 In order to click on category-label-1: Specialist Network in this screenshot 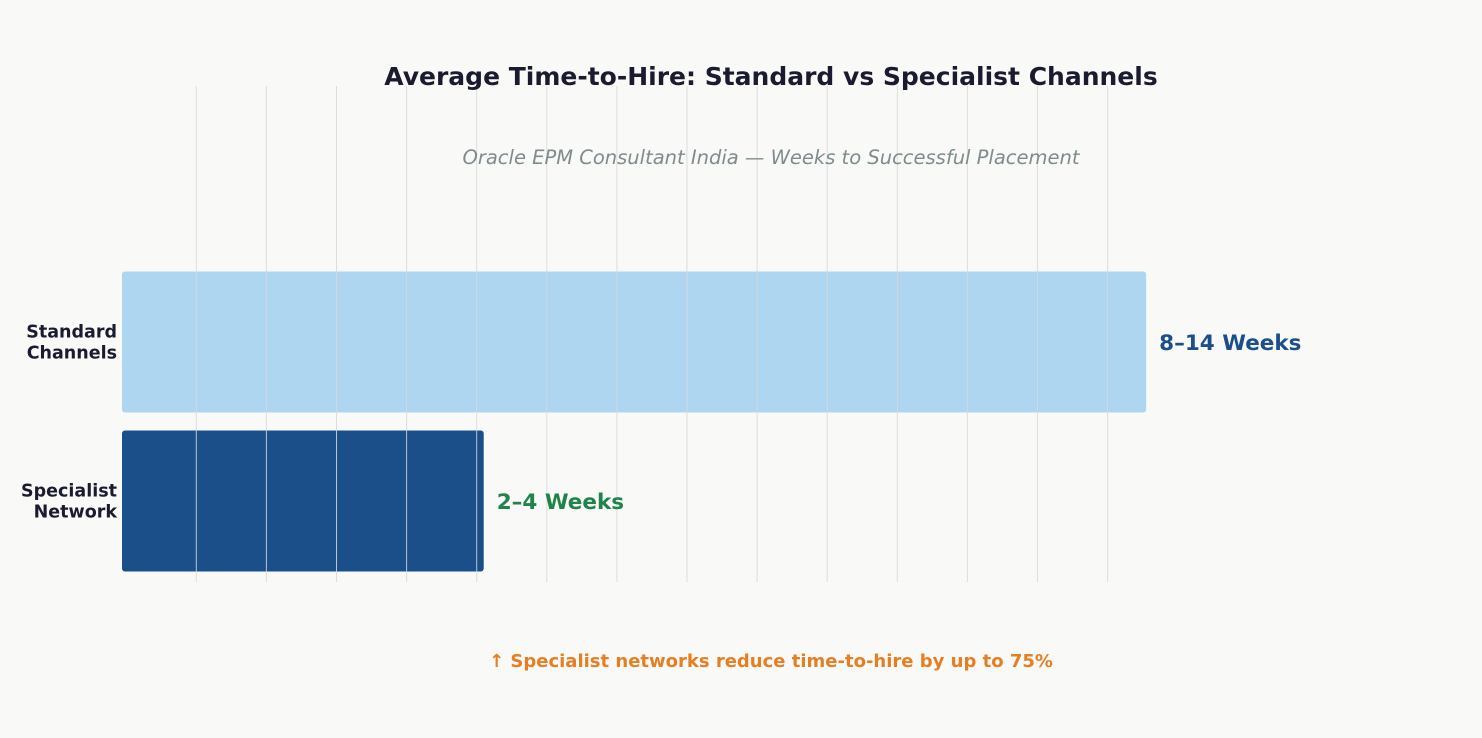, I will do `click(69, 502)`.